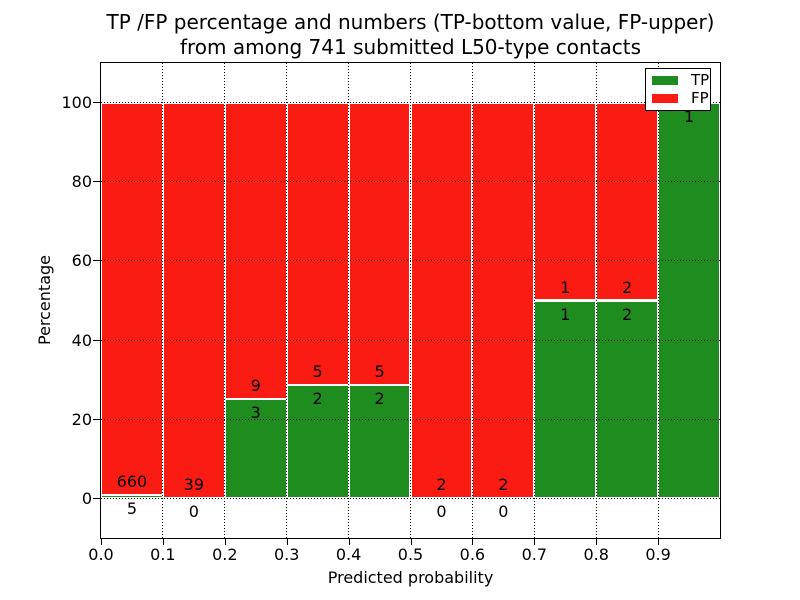 Image resolution: width=800 pixels, height=600 pixels. Describe the element at coordinates (410, 554) in the screenshot. I see `x-tick-label: 0.5` at that location.